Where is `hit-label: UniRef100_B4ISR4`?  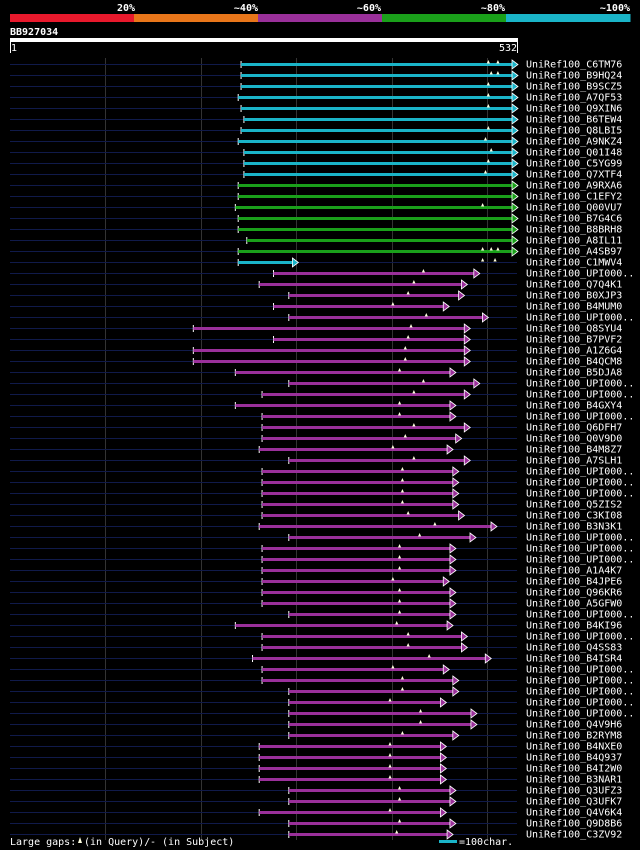
hit-label: UniRef100_B4ISR4 is located at coordinates (574, 659).